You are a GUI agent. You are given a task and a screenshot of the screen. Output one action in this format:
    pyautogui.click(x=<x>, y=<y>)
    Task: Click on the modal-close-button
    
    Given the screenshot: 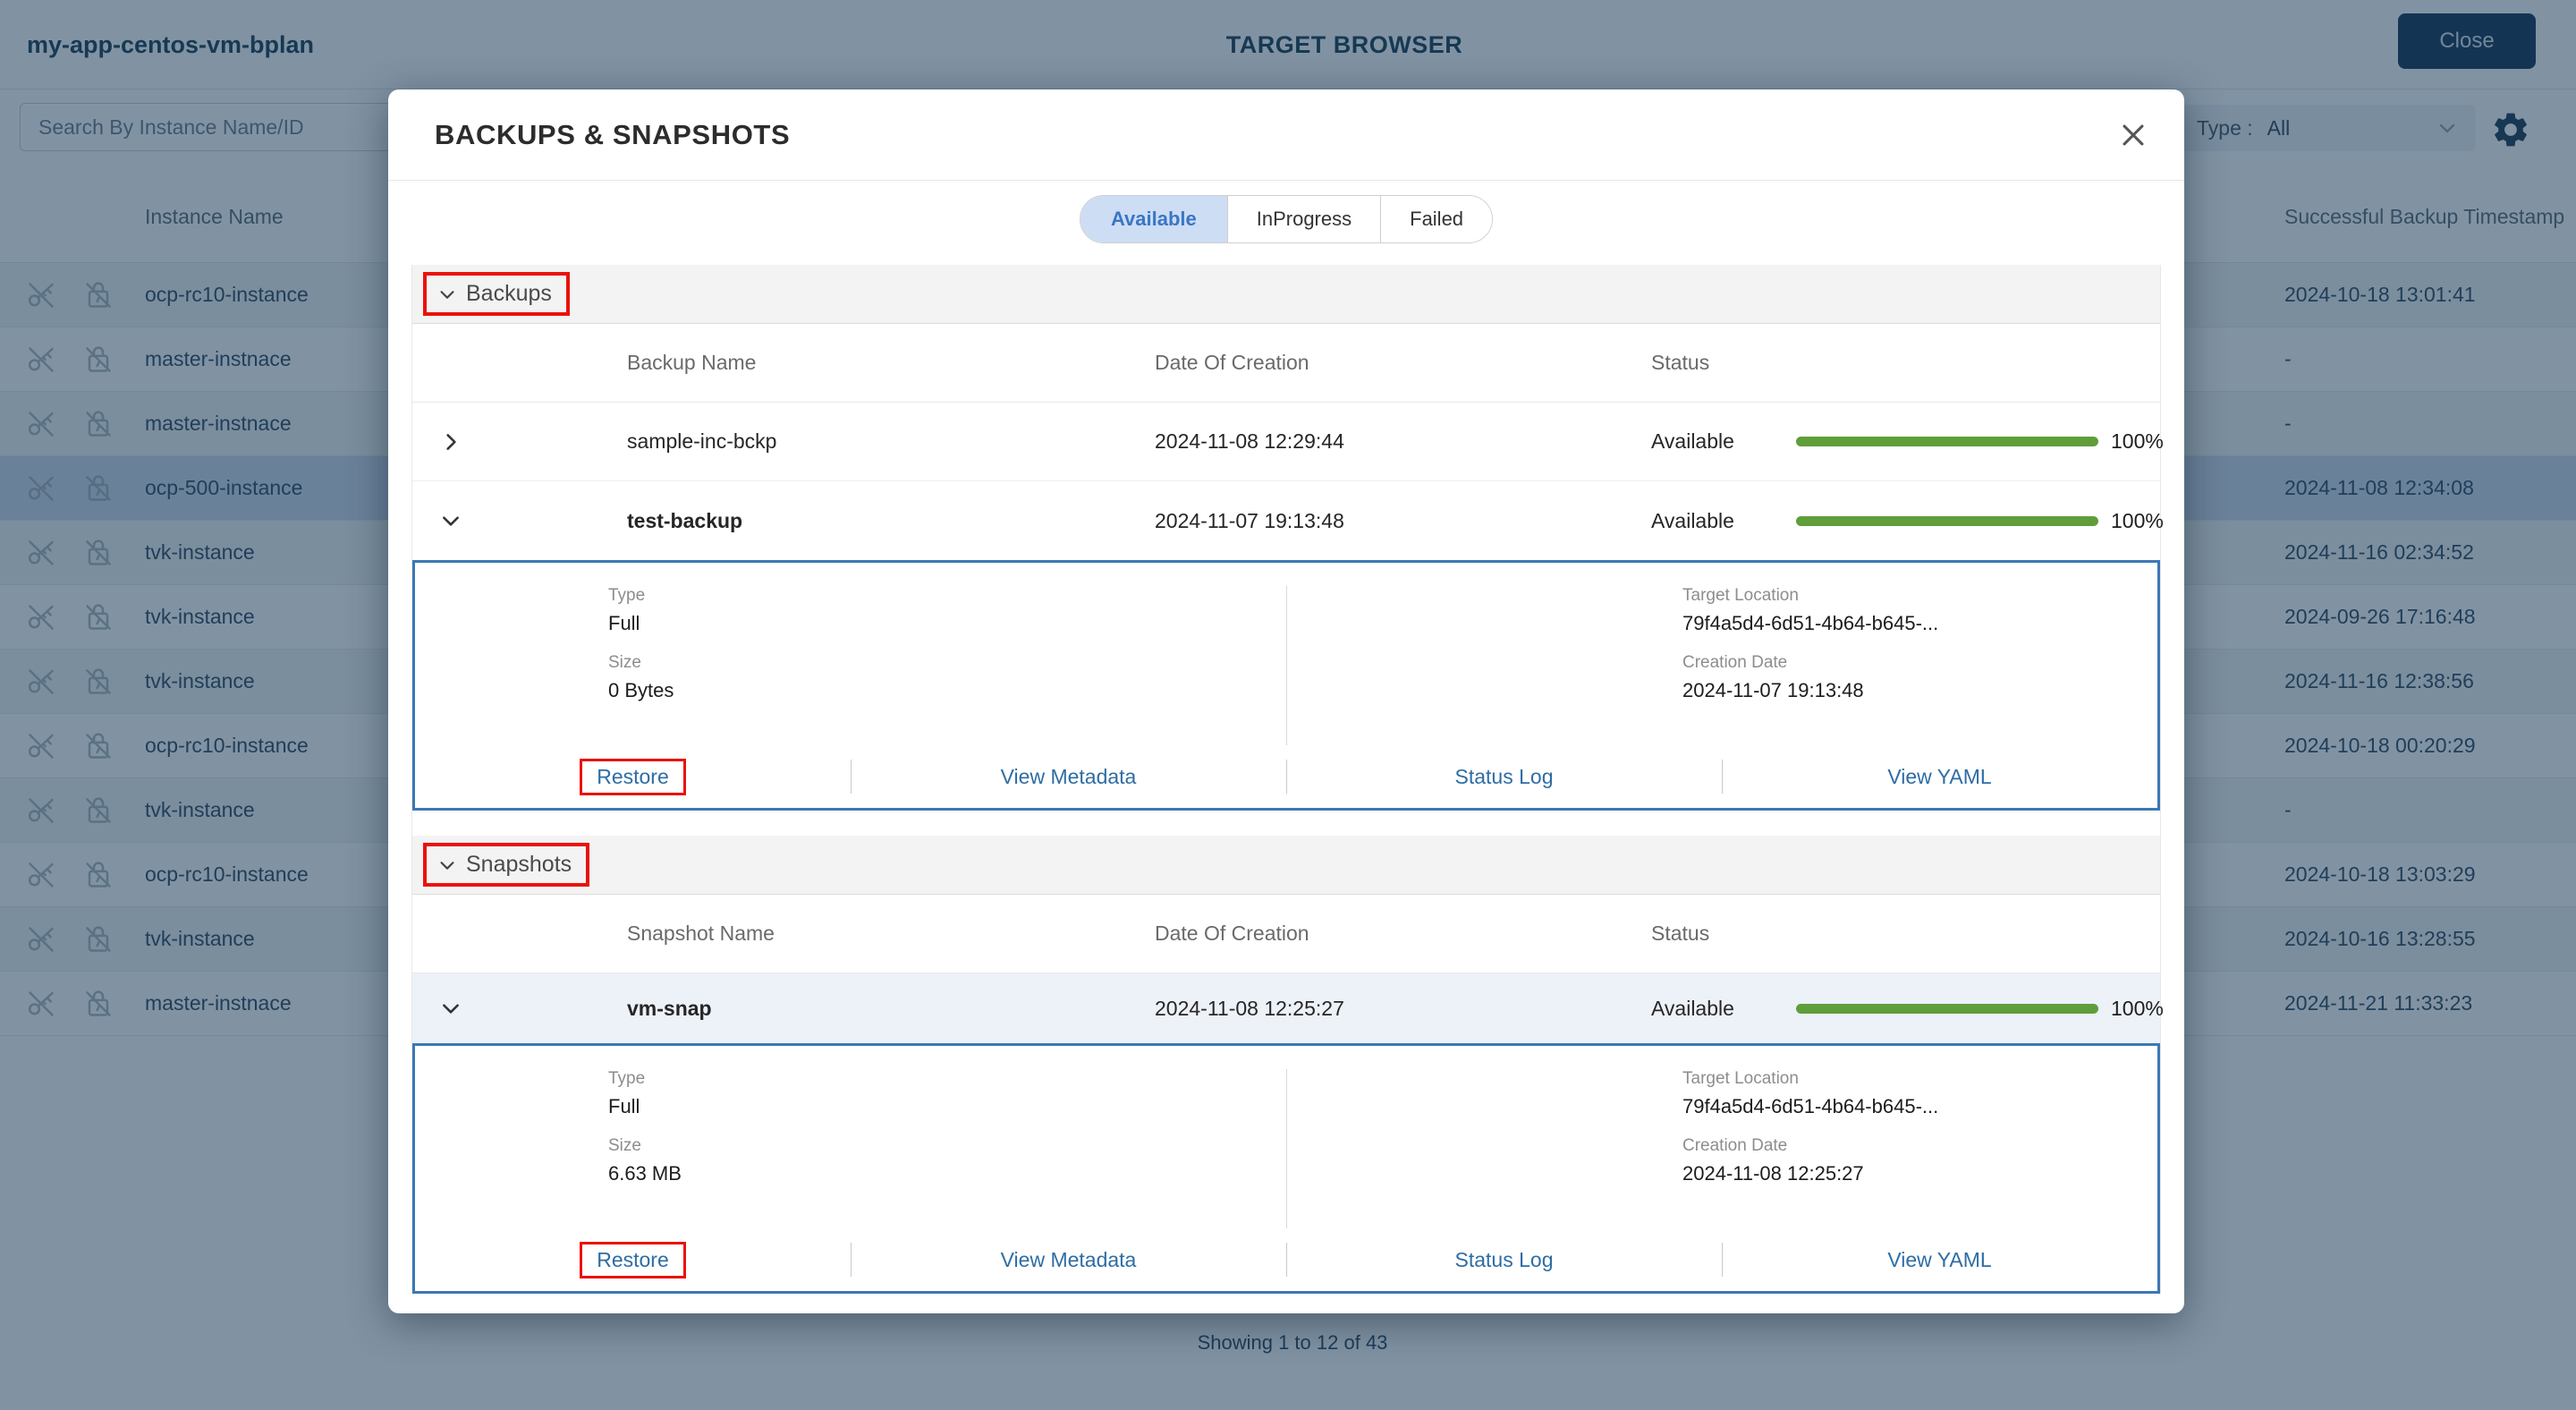 What is the action you would take?
    pyautogui.click(x=2133, y=135)
    